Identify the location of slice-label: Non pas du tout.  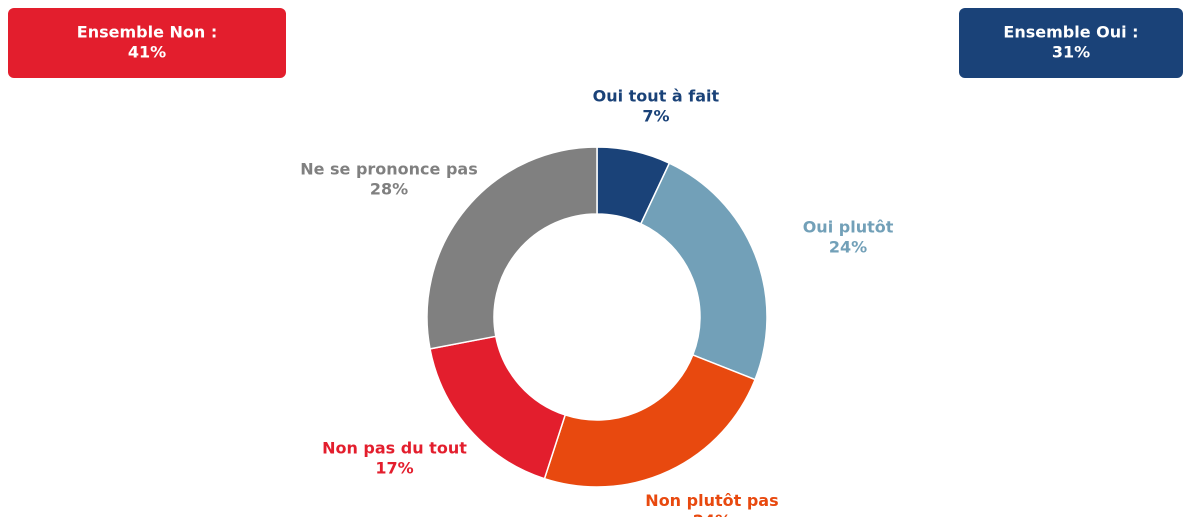
(394, 448).